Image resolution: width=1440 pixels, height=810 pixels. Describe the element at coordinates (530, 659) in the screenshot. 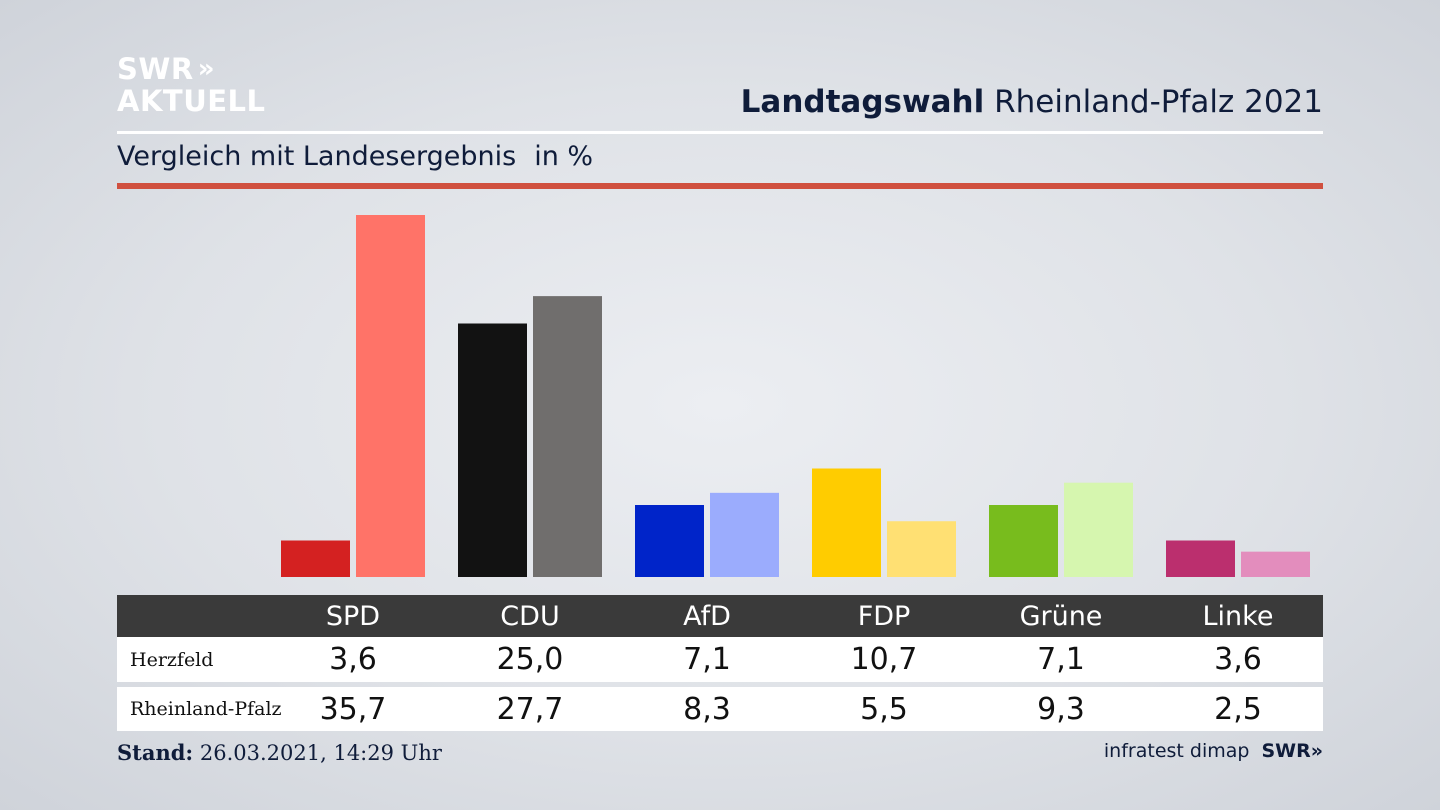

I see `value-cell-cdu: 25,0` at that location.